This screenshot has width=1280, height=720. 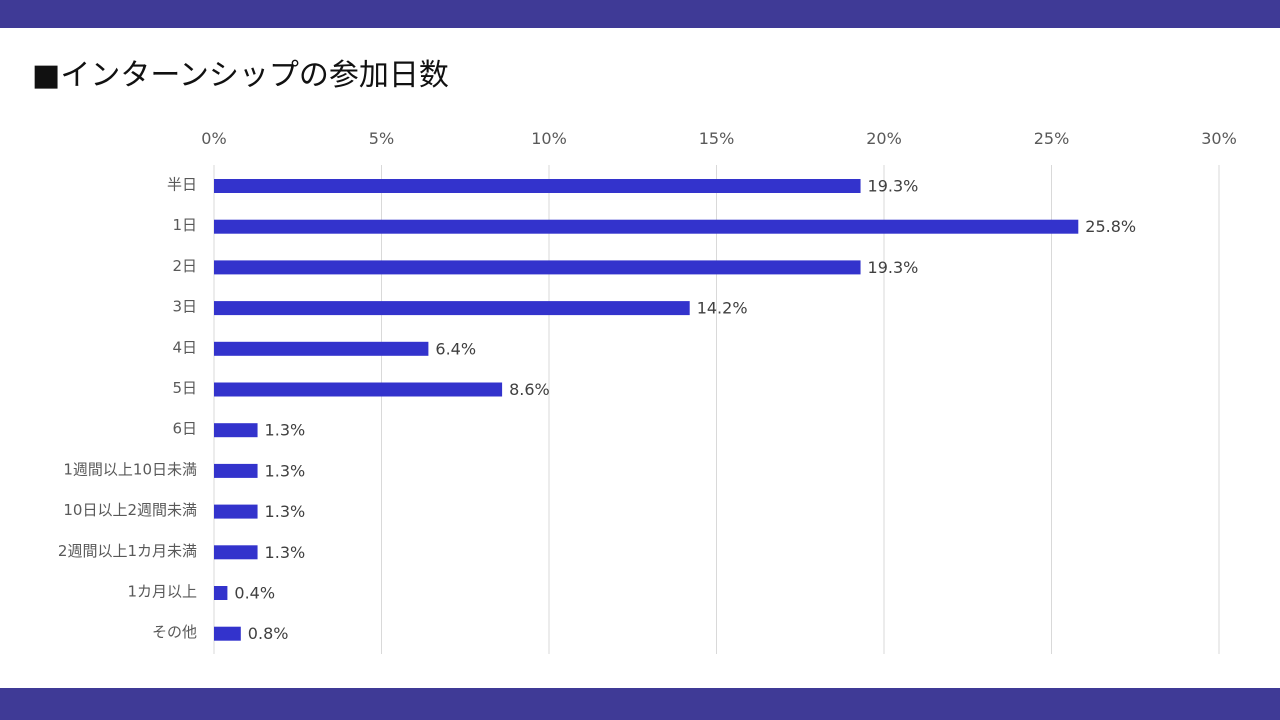 I want to click on category-label: その他, so click(x=174, y=632).